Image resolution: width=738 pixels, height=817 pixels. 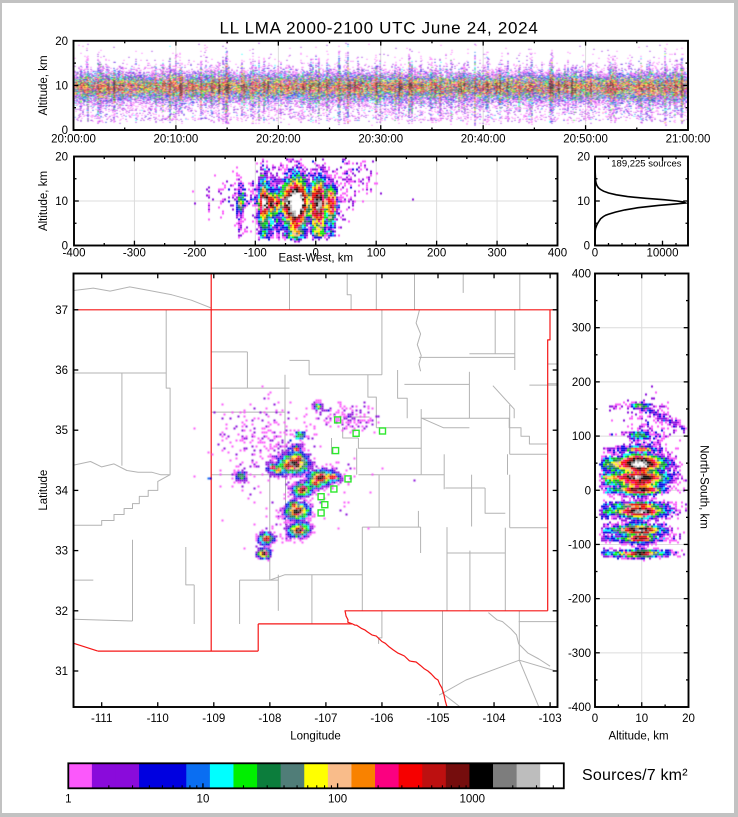 I want to click on svg-text: East-West, km, so click(x=316, y=259).